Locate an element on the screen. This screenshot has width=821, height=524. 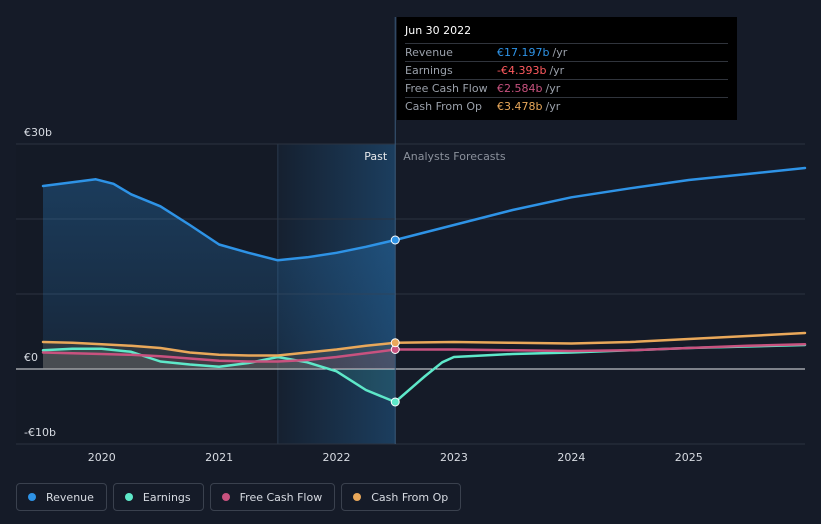
line-free-cash-flow is located at coordinates (424, 353).